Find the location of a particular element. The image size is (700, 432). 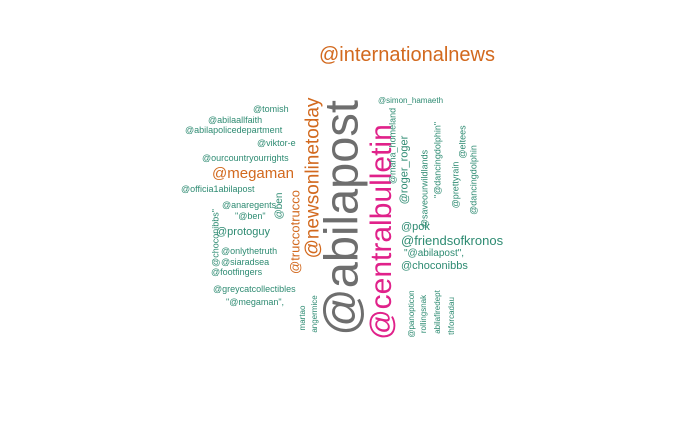

word-abilapost: @abilapost is located at coordinates (341, 218).